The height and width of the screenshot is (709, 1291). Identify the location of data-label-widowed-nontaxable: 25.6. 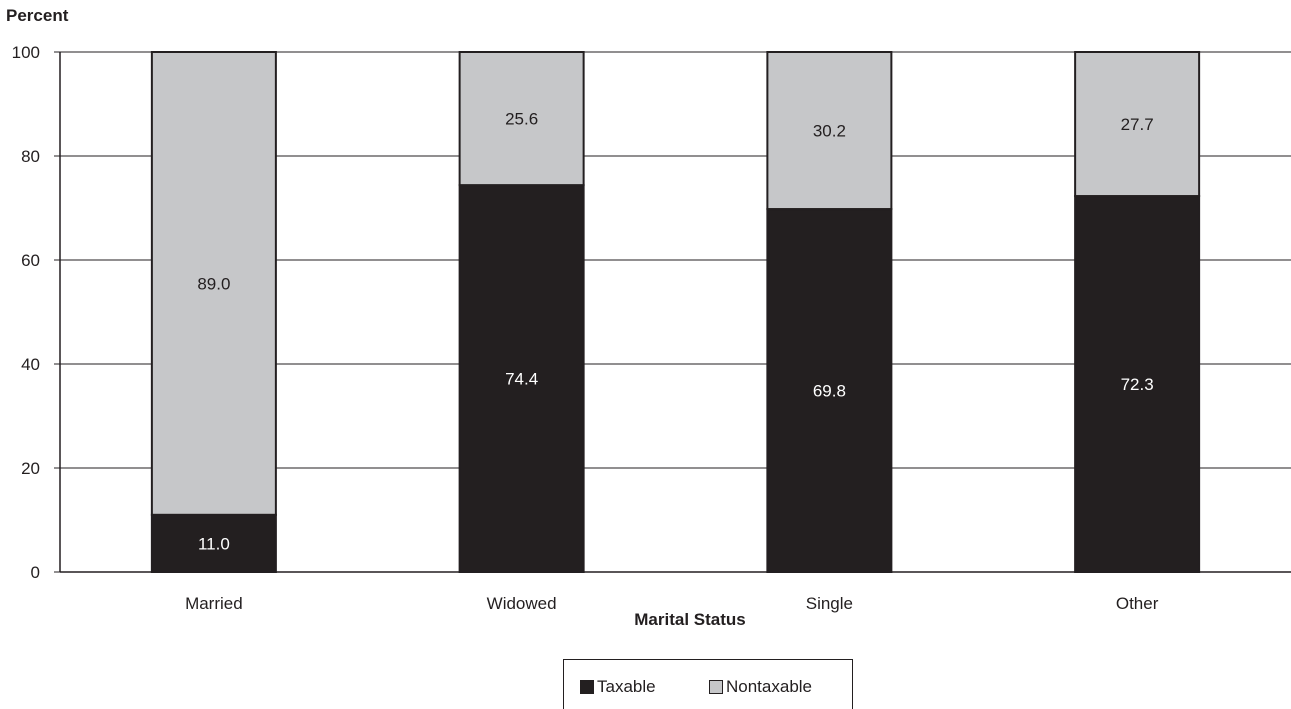
(521, 119).